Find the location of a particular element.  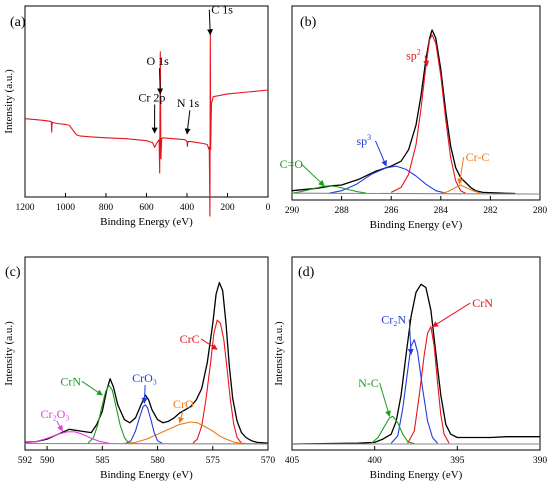

annotation-label: sp3 is located at coordinates (363, 140).